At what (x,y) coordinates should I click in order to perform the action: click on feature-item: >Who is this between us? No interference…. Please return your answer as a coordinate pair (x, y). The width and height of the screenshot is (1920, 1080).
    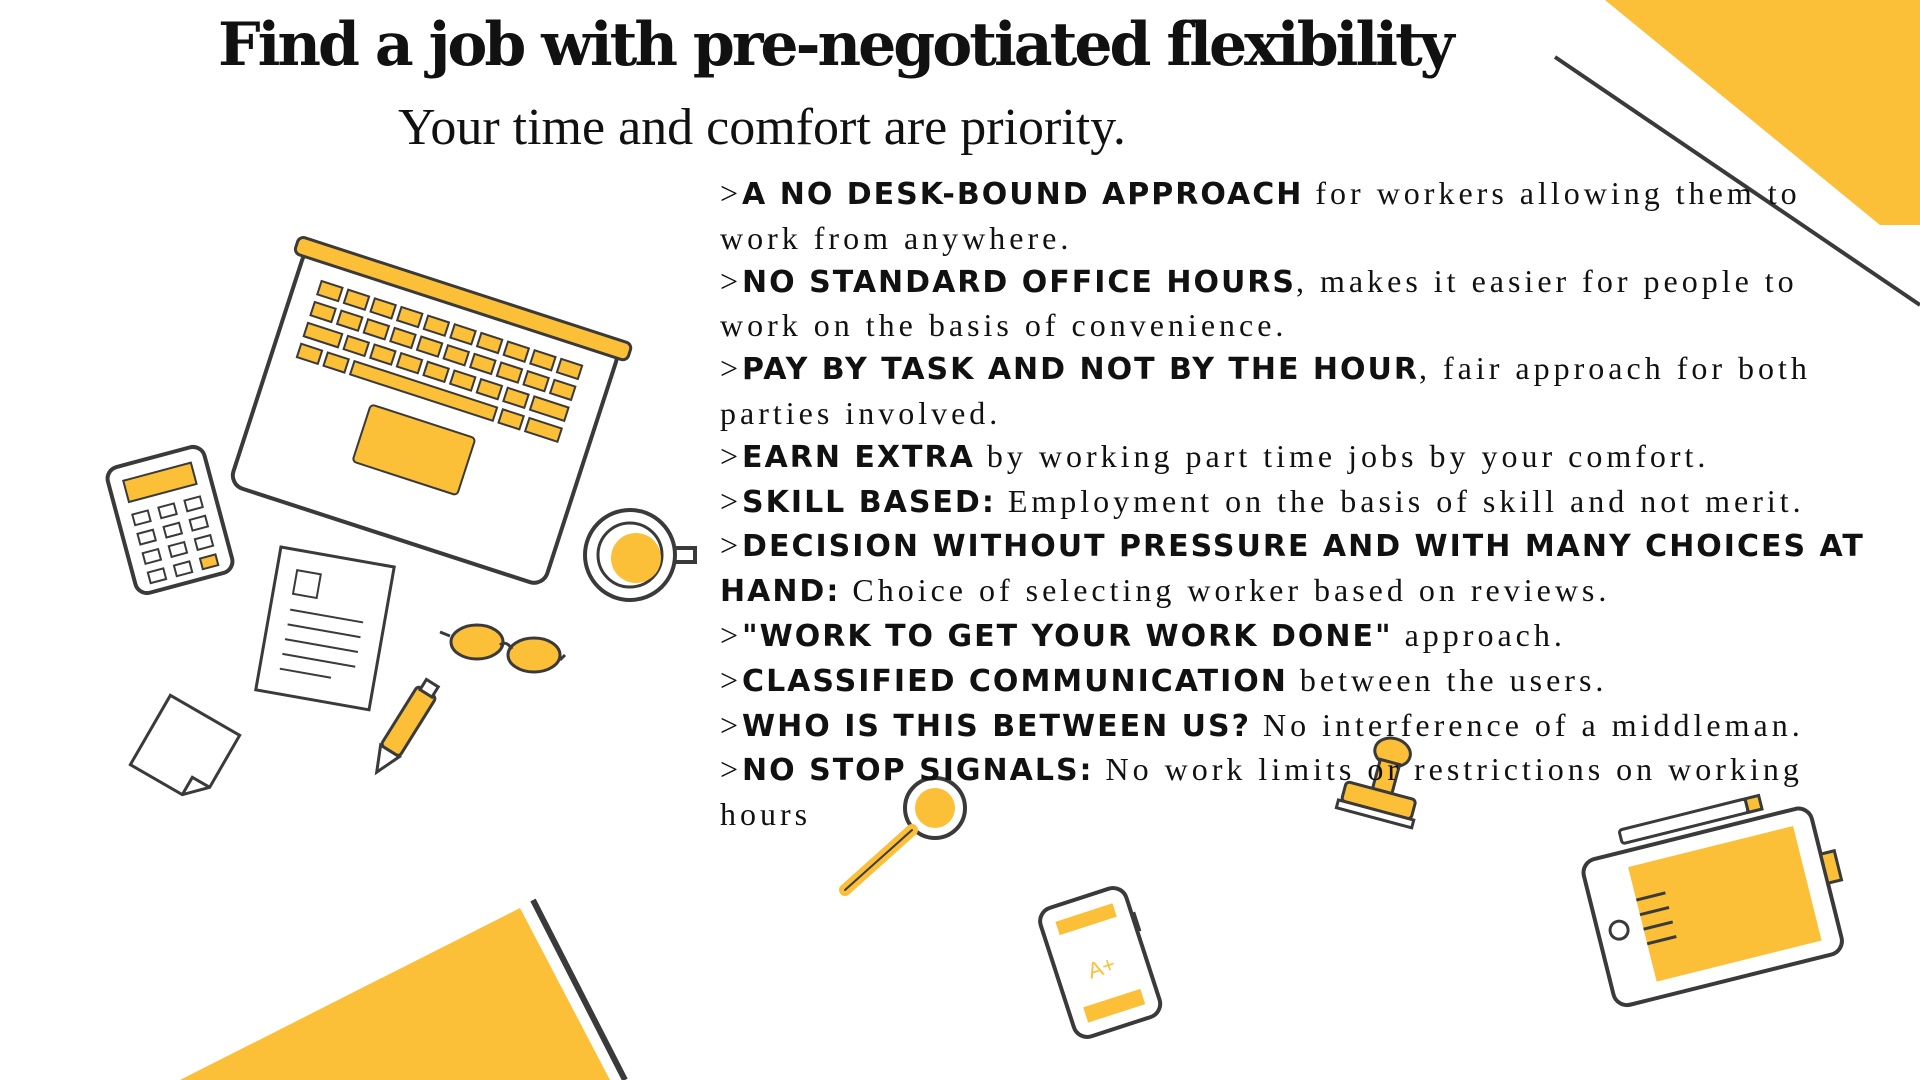
    Looking at the image, I should click on (1305, 726).